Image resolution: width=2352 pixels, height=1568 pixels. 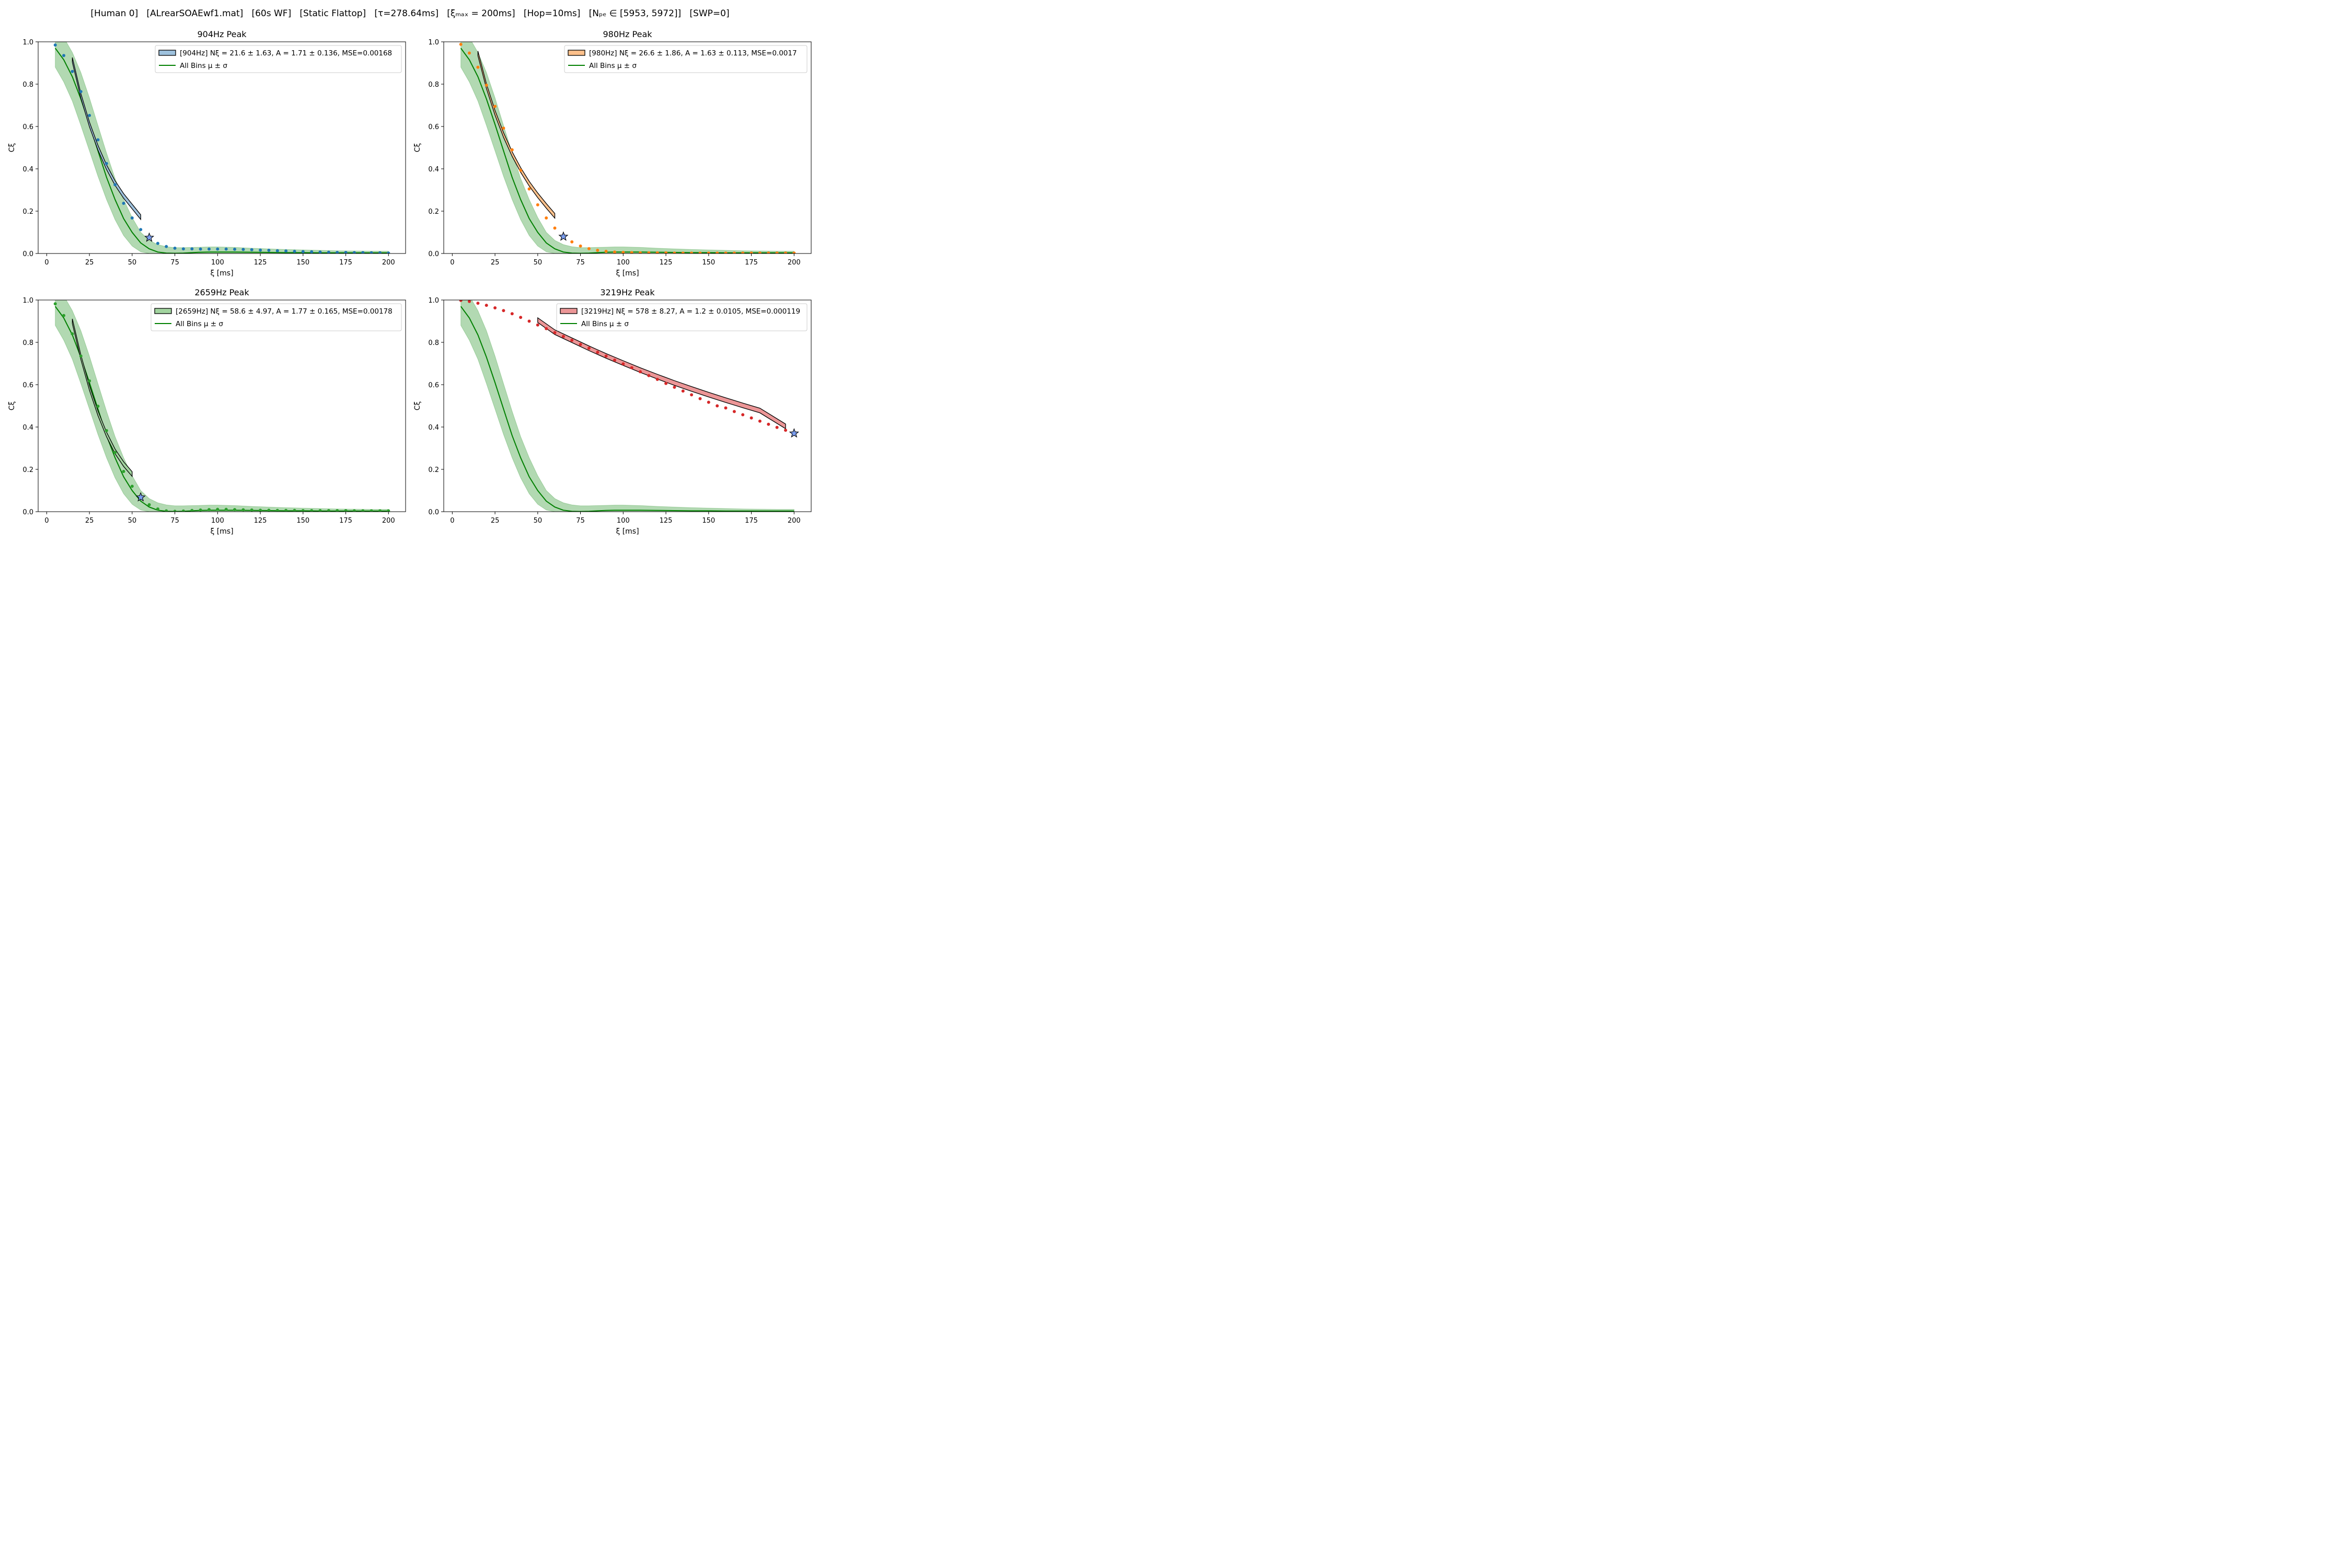 I want to click on x-tick-label: 200, so click(x=388, y=263).